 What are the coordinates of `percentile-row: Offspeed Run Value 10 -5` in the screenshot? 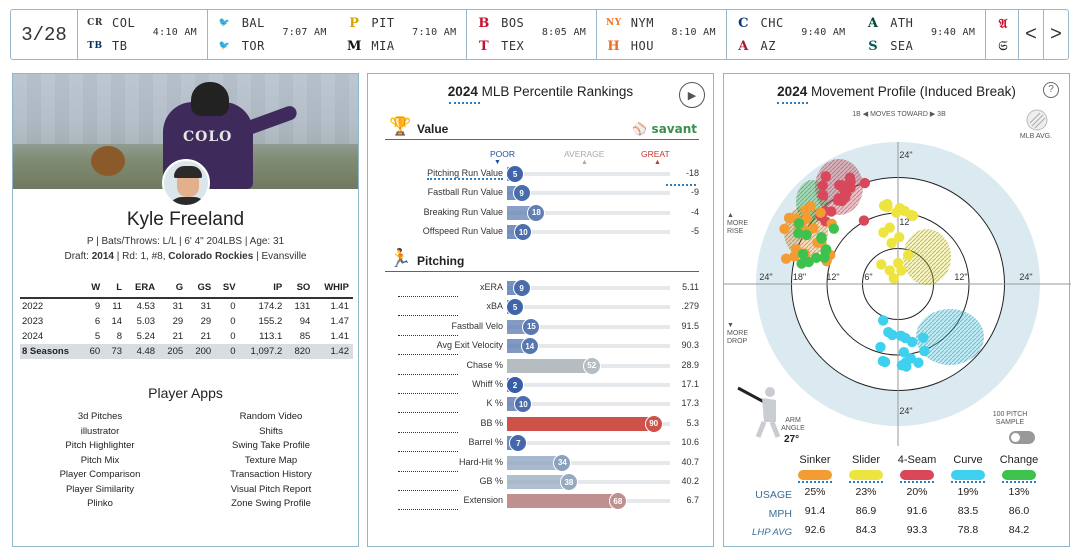 It's located at (542, 232).